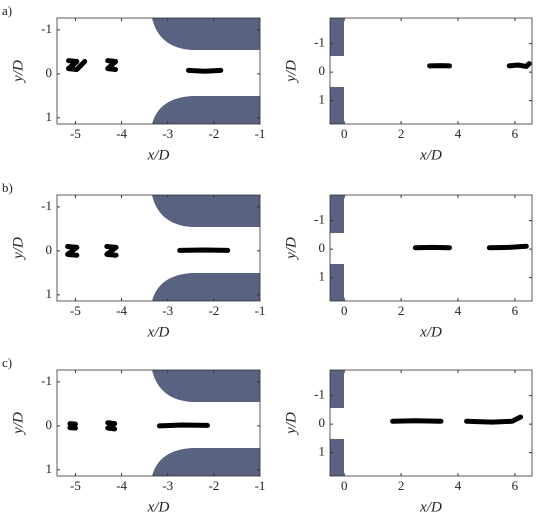 The image size is (550, 523). Describe the element at coordinates (7, 10) in the screenshot. I see `panel-label: a)` at that location.